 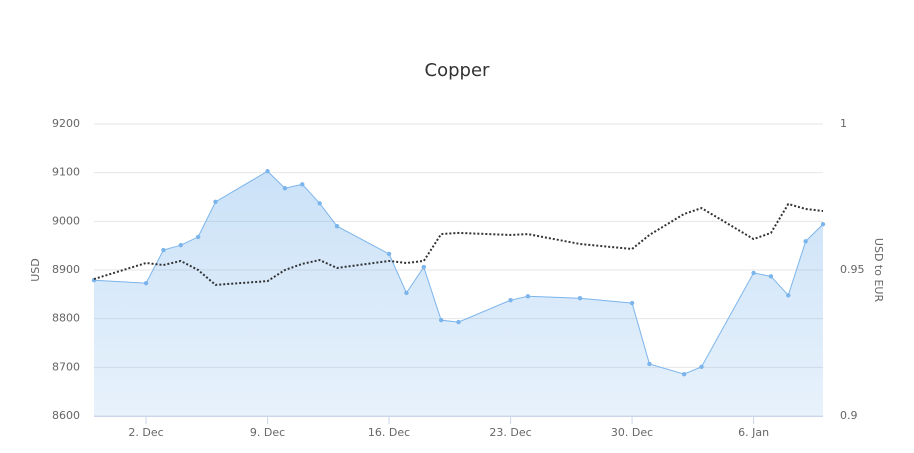 I want to click on y2-tick-label: 1, so click(x=843, y=123).